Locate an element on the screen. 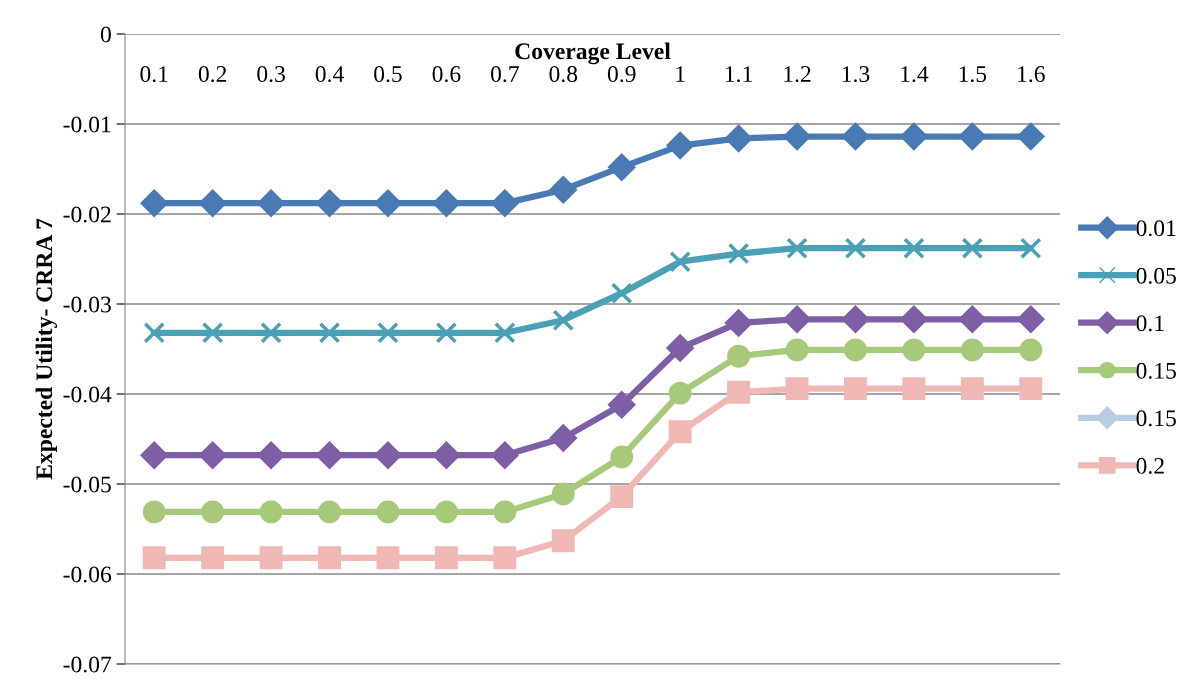 This screenshot has width=1204, height=681. y-tick-label: -0.03 is located at coordinates (87, 304).